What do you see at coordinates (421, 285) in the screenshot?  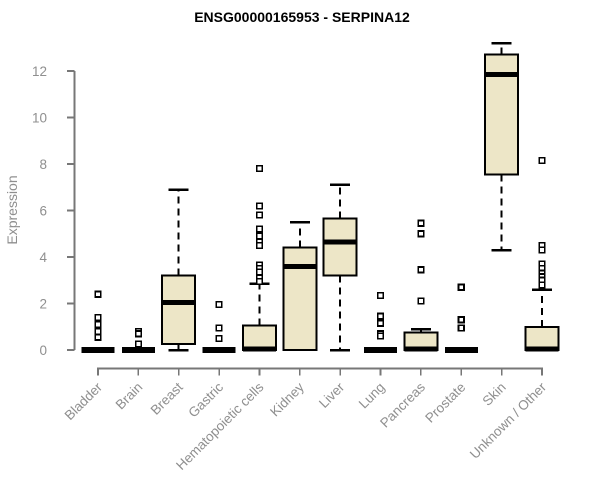 I see `boxplot-pancreas` at bounding box center [421, 285].